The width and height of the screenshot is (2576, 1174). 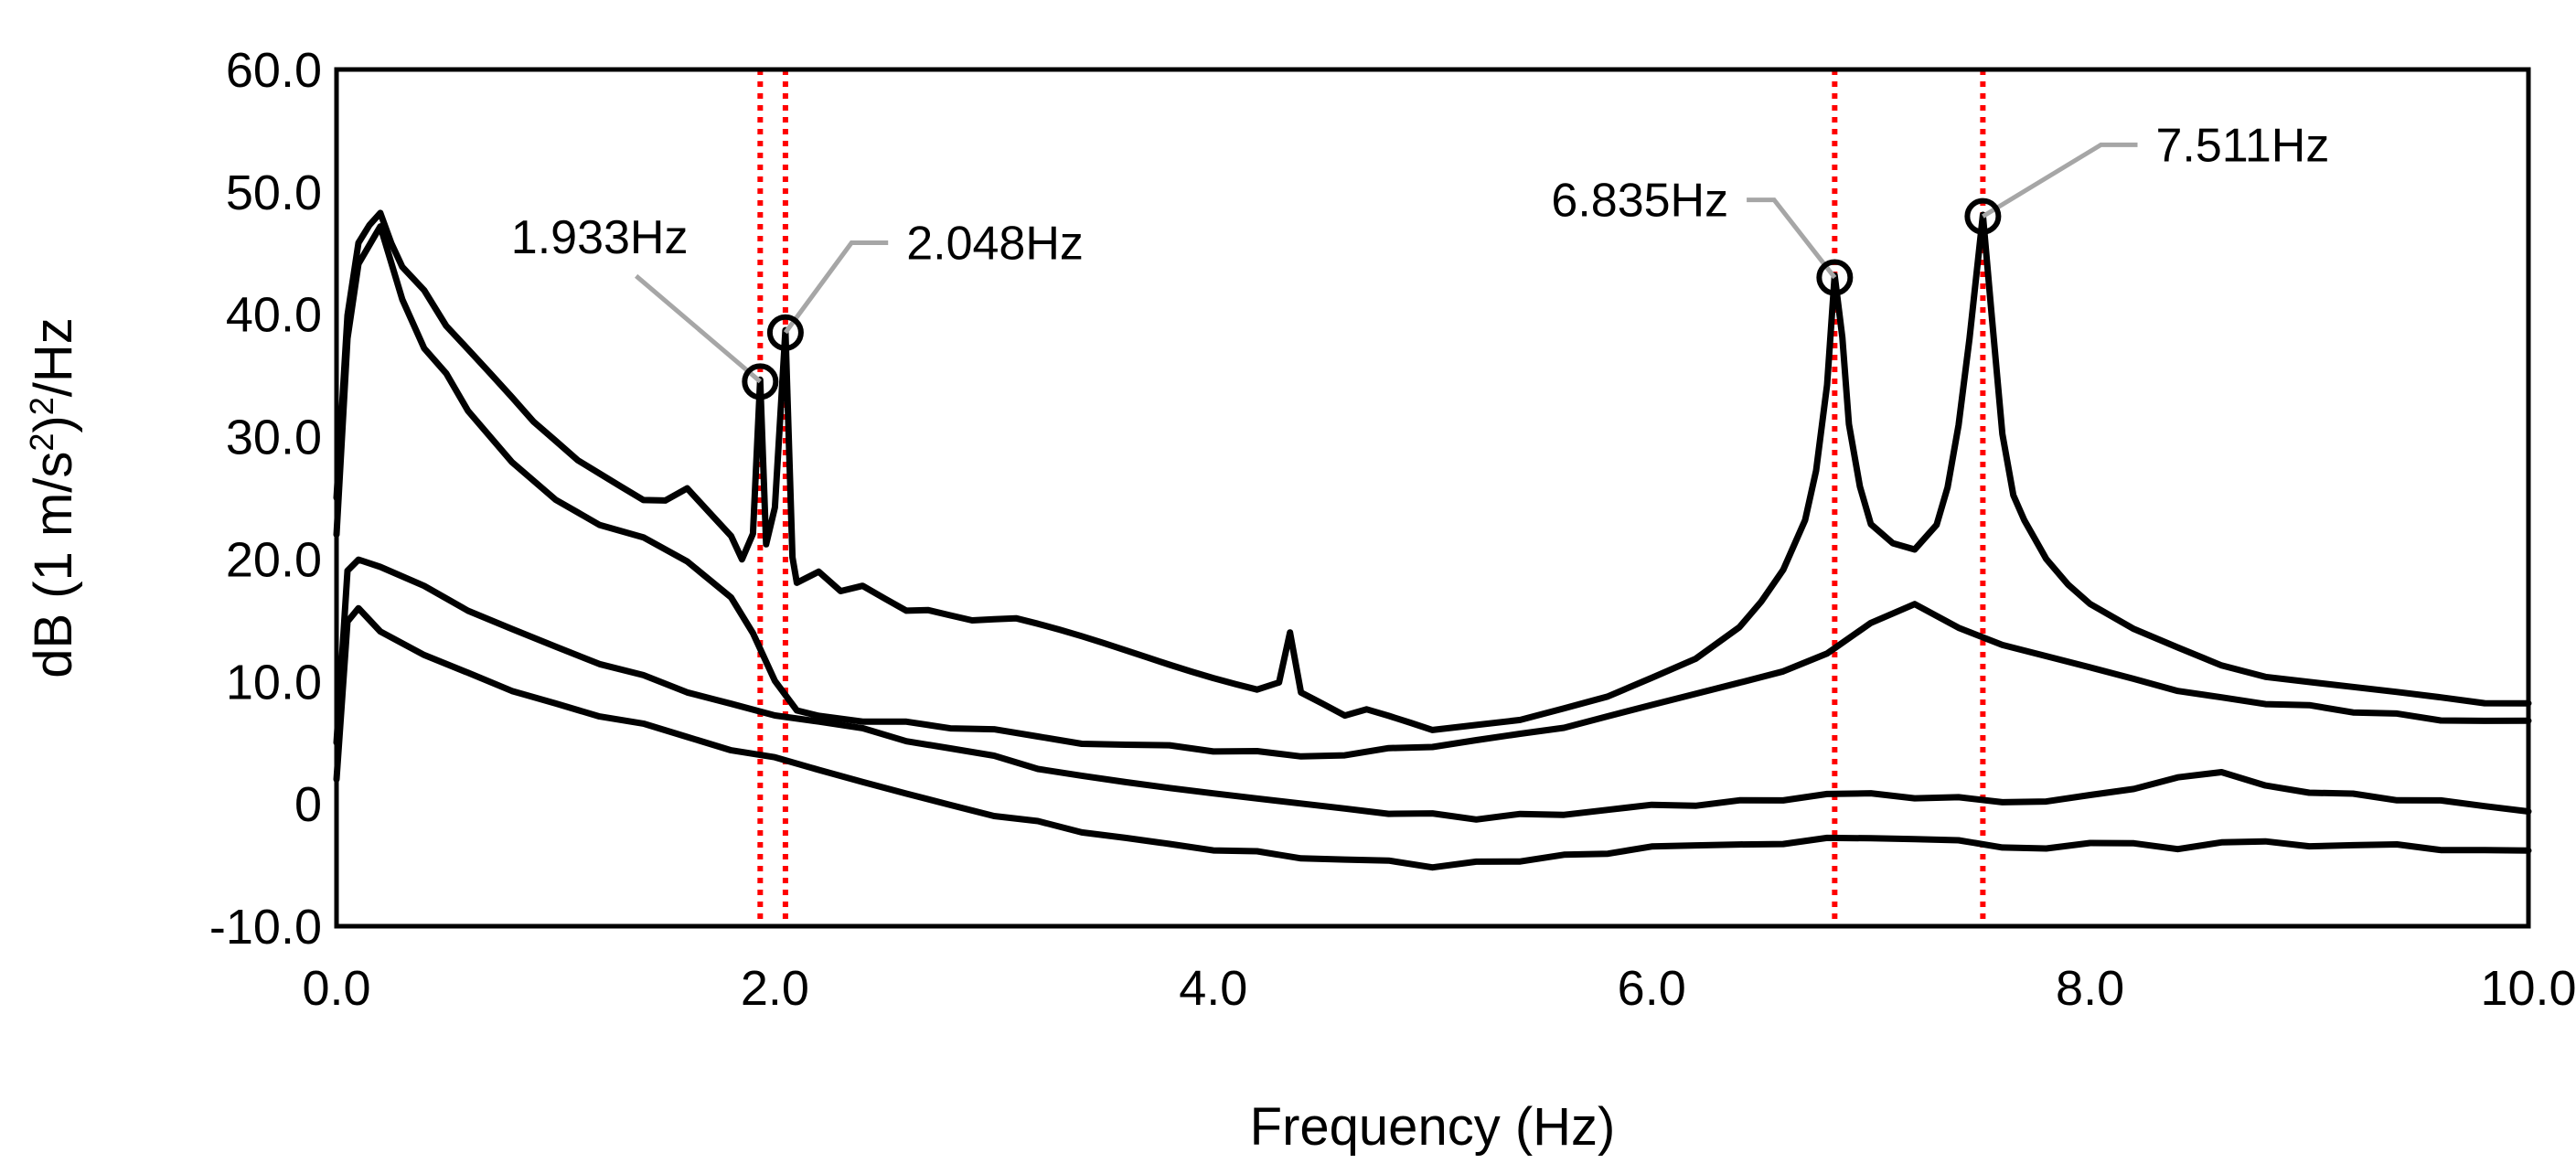 I want to click on y-tick-label: 30.0, so click(x=274, y=438).